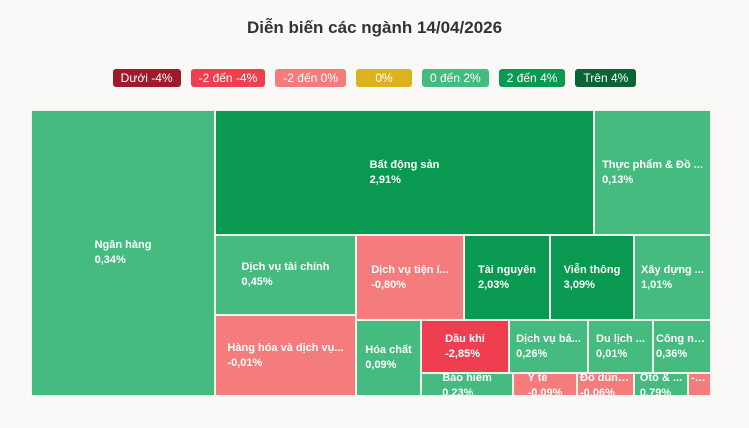  Describe the element at coordinates (655, 391) in the screenshot. I see `sector-value: 0,79%` at that location.